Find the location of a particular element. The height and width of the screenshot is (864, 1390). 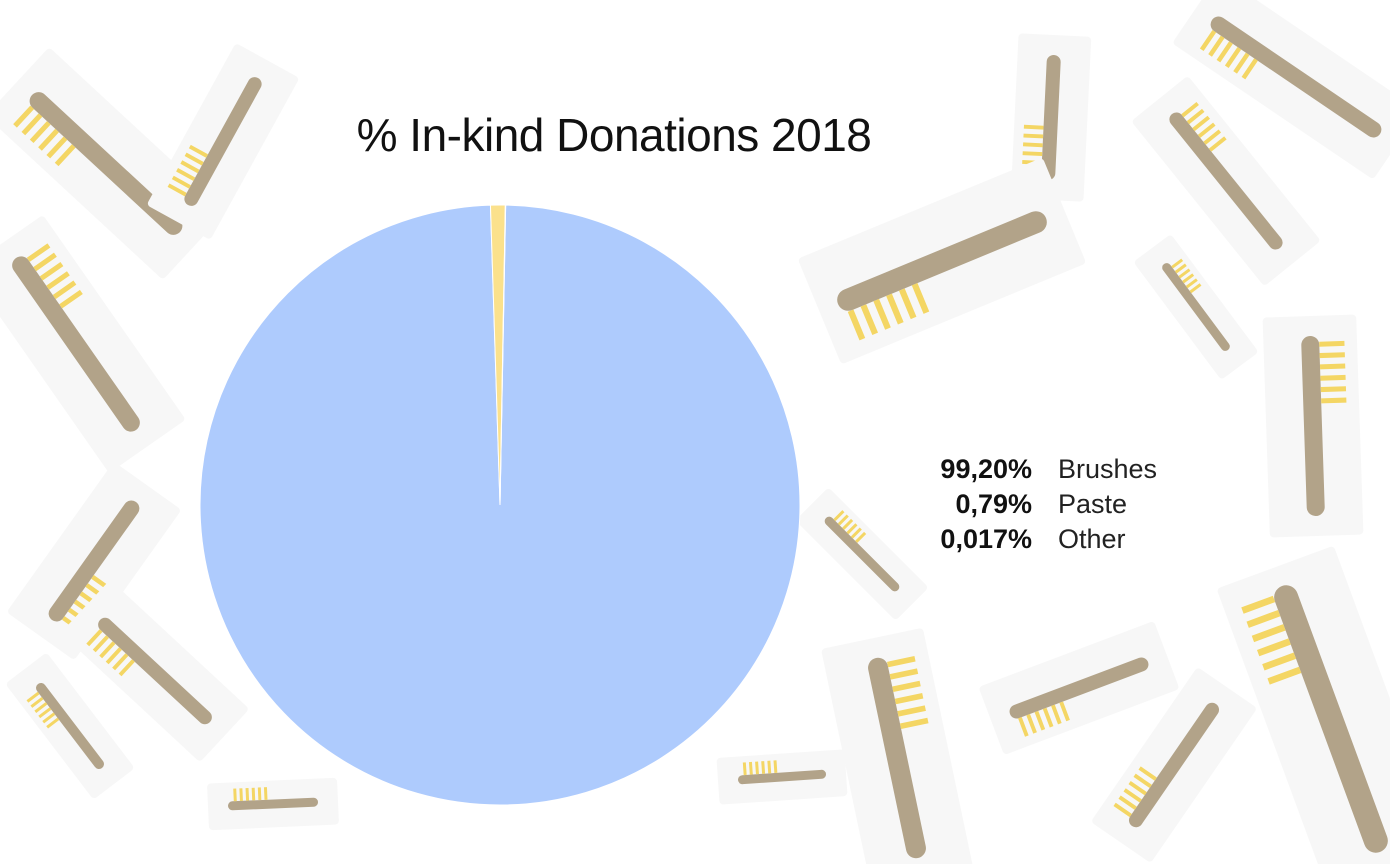

legend-entry-brushes: 99,20% Brushes is located at coordinates (1038, 469).